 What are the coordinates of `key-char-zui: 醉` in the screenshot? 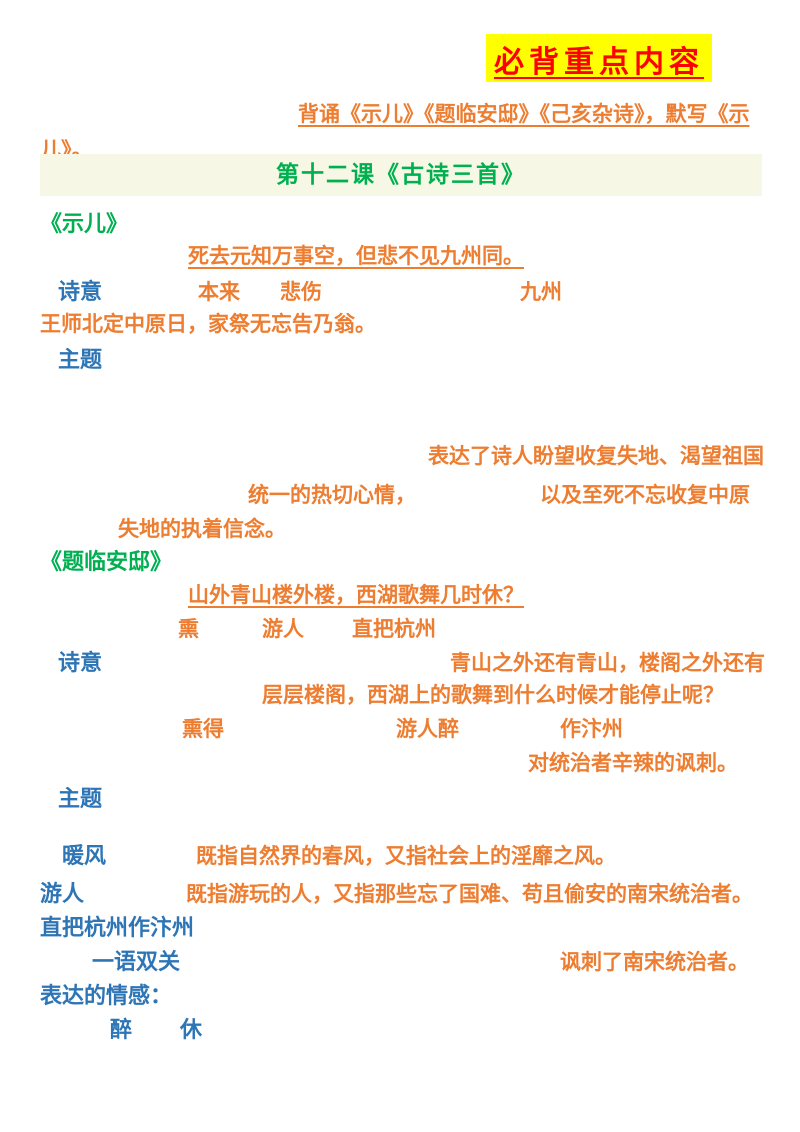 It's located at (121, 1030).